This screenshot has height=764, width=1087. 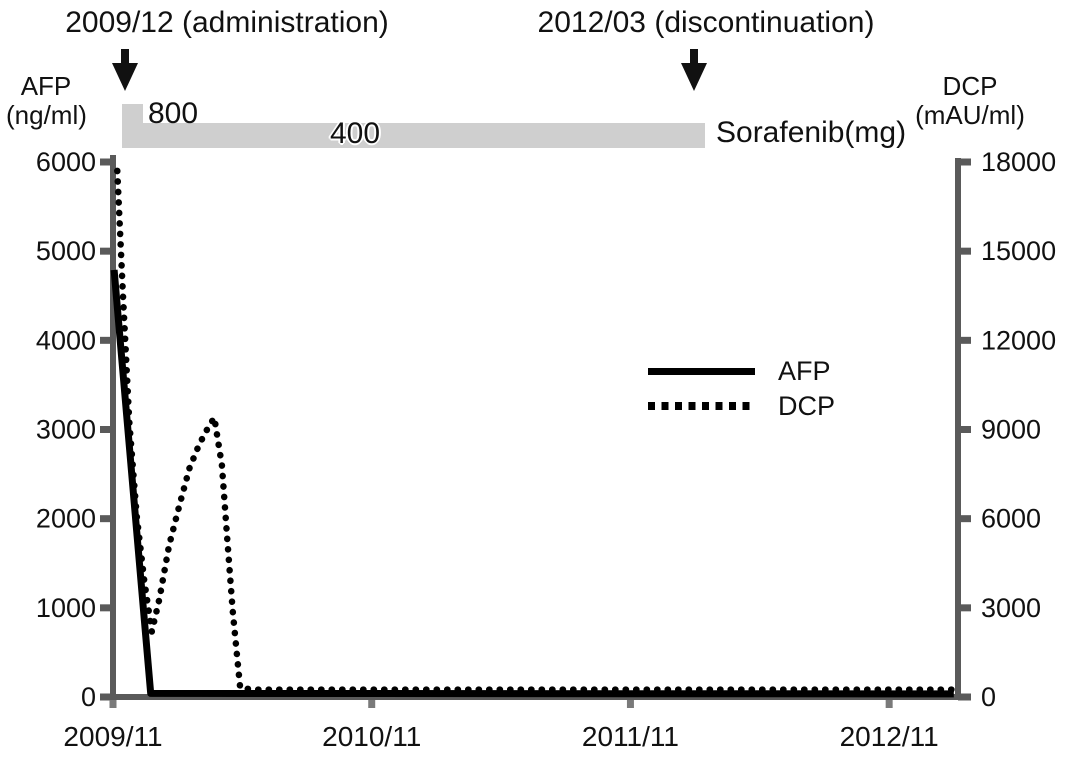 I want to click on legend-label-dcp: DCP, so click(x=807, y=405).